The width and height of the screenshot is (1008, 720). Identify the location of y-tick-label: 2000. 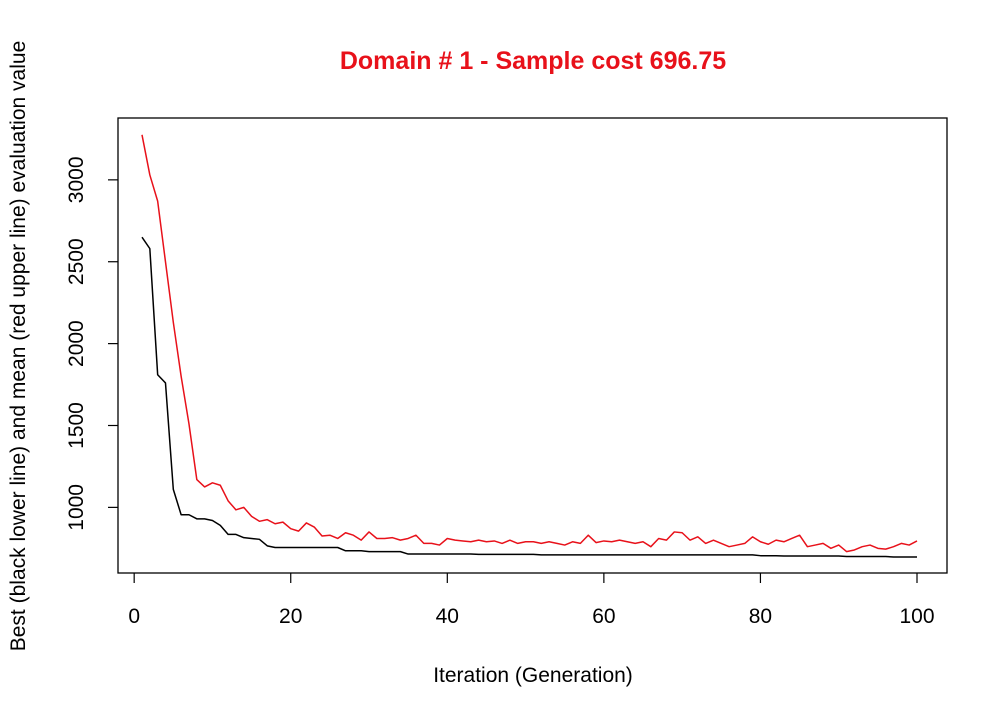
(76, 343).